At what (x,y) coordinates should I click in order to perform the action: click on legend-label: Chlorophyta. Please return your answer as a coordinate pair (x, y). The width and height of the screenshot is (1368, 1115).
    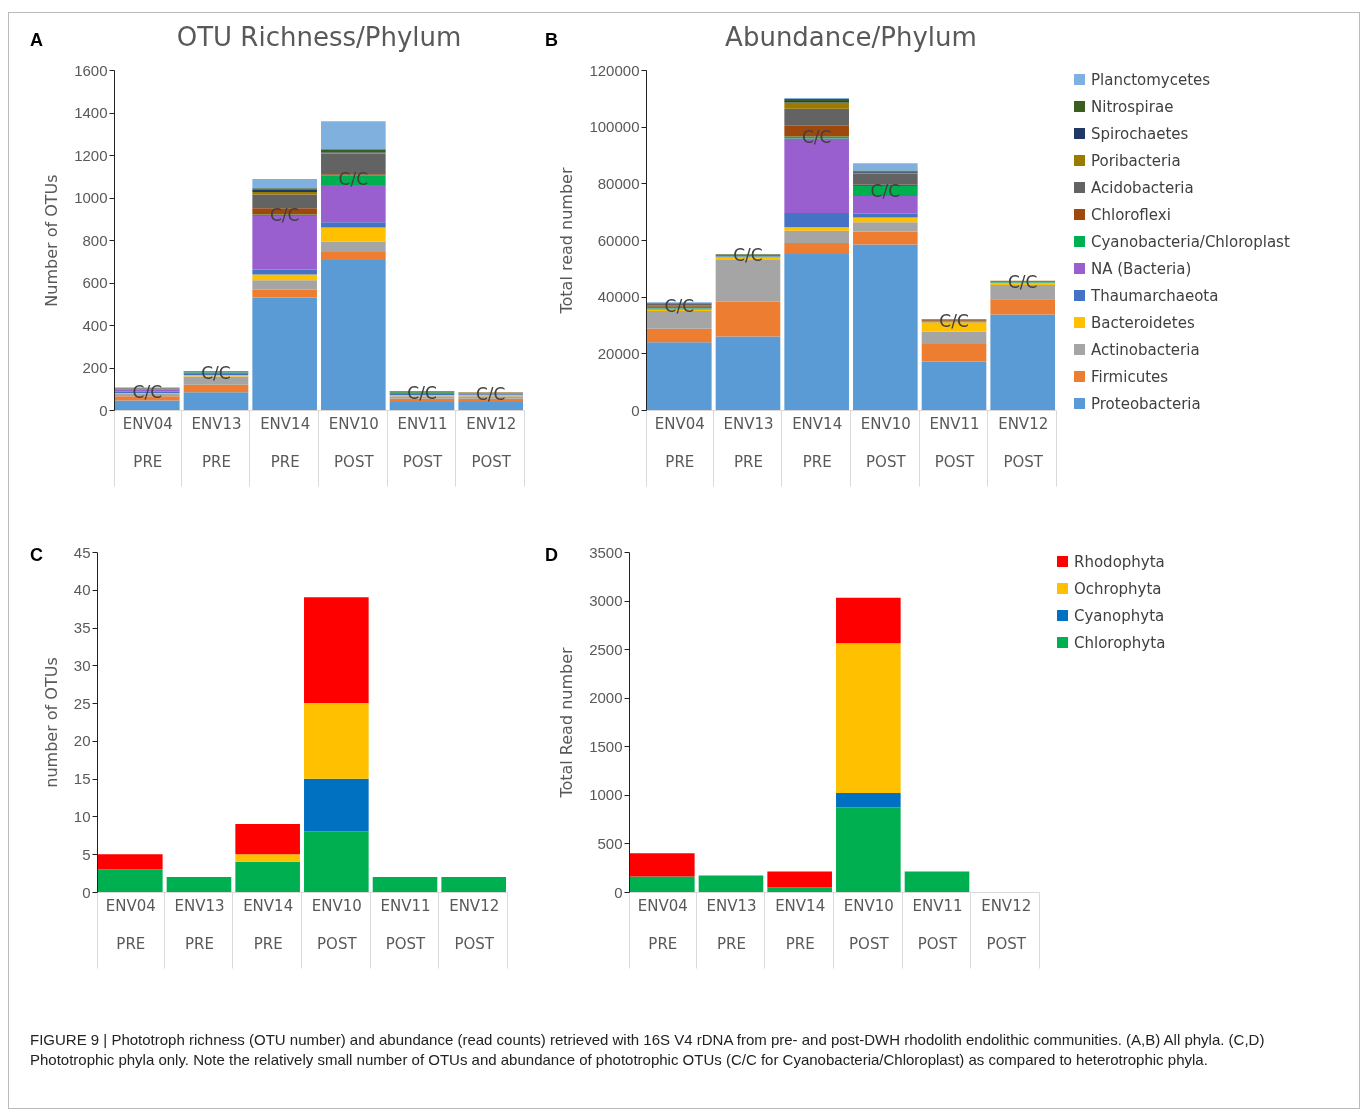
    Looking at the image, I should click on (1120, 642).